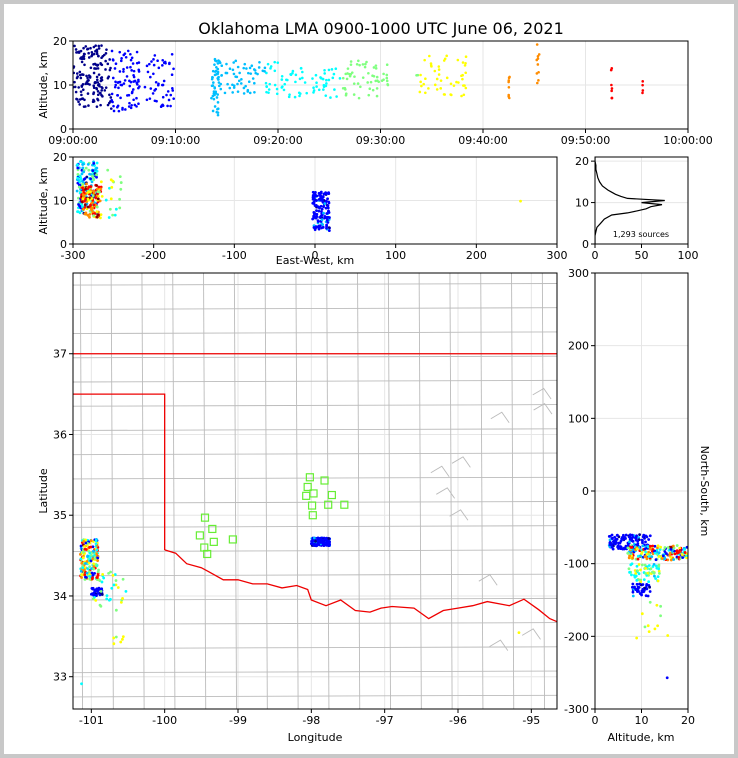 Image resolution: width=738 pixels, height=758 pixels. I want to click on eastwest-points, so click(298, 196).